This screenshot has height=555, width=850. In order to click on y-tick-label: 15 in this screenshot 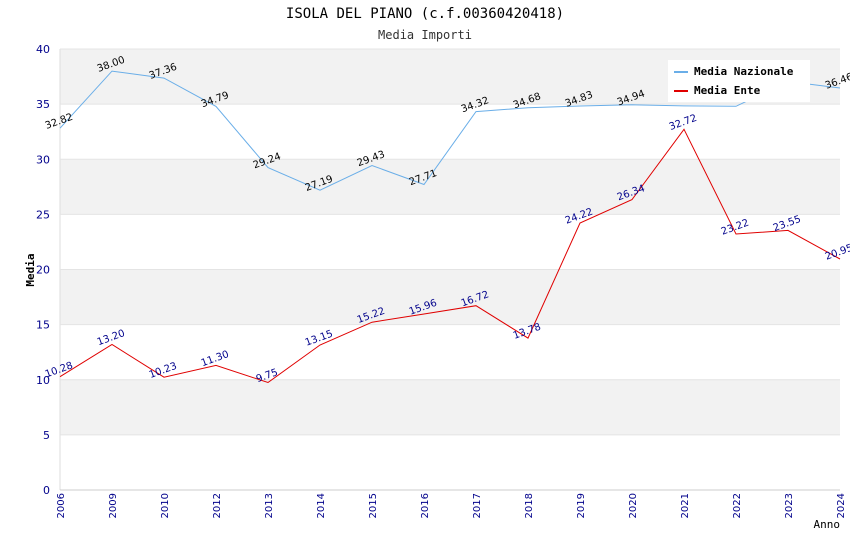, I will do `click(43, 325)`.